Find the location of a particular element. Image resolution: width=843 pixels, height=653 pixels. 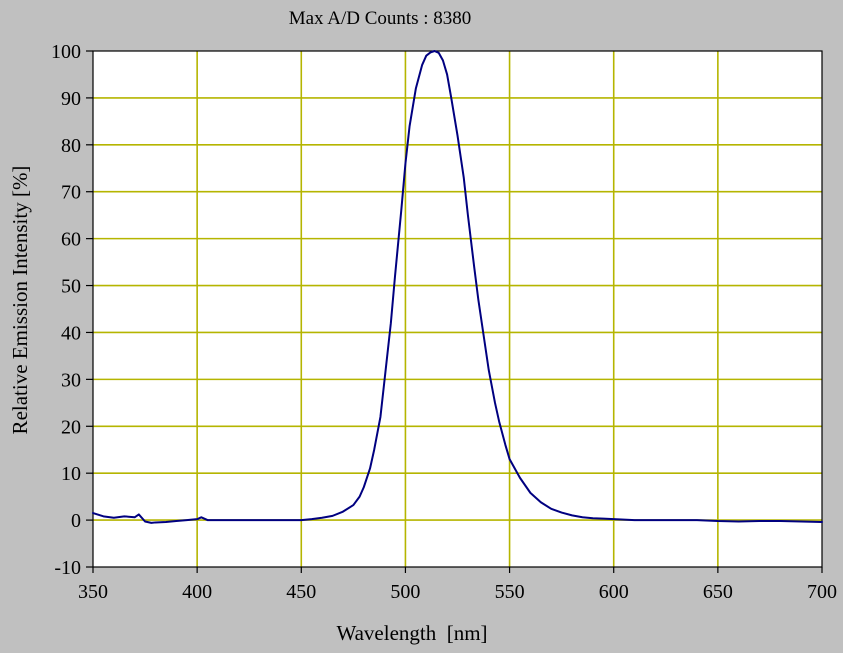

y-tick-label--10: -10 is located at coordinates (67, 568).